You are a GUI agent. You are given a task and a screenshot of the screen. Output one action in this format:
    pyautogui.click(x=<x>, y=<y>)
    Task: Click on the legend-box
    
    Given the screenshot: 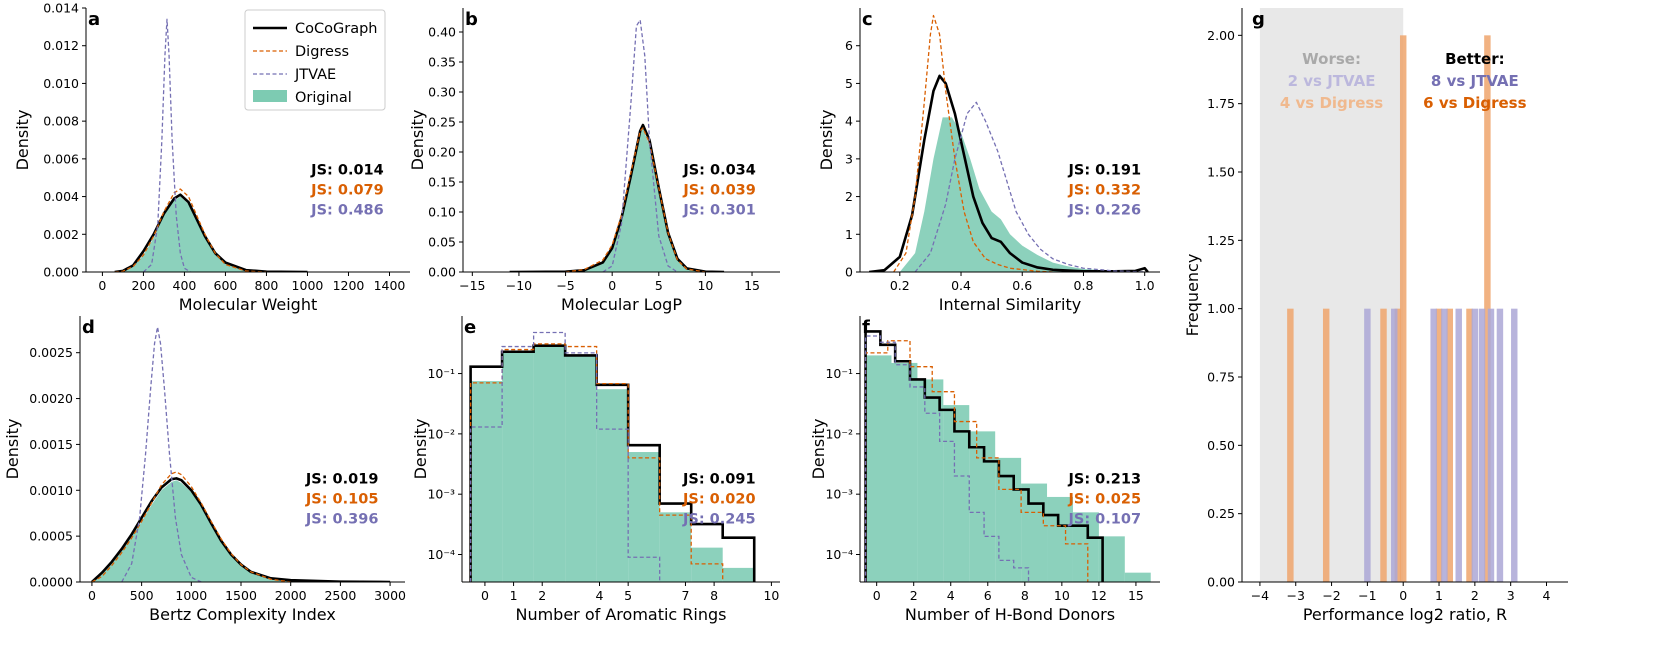 What is the action you would take?
    pyautogui.click(x=315, y=60)
    